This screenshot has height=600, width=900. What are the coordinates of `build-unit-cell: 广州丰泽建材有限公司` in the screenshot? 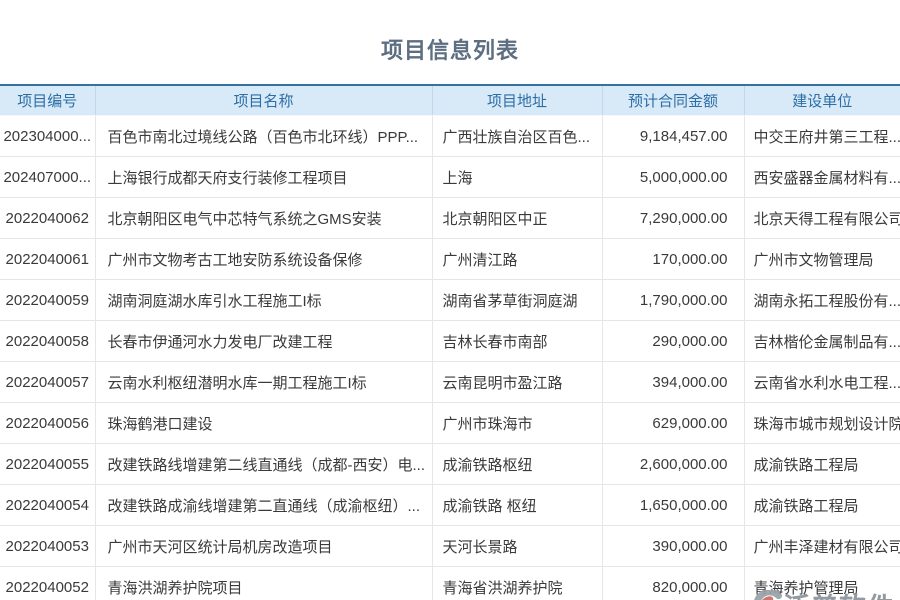 It's located at (822, 546).